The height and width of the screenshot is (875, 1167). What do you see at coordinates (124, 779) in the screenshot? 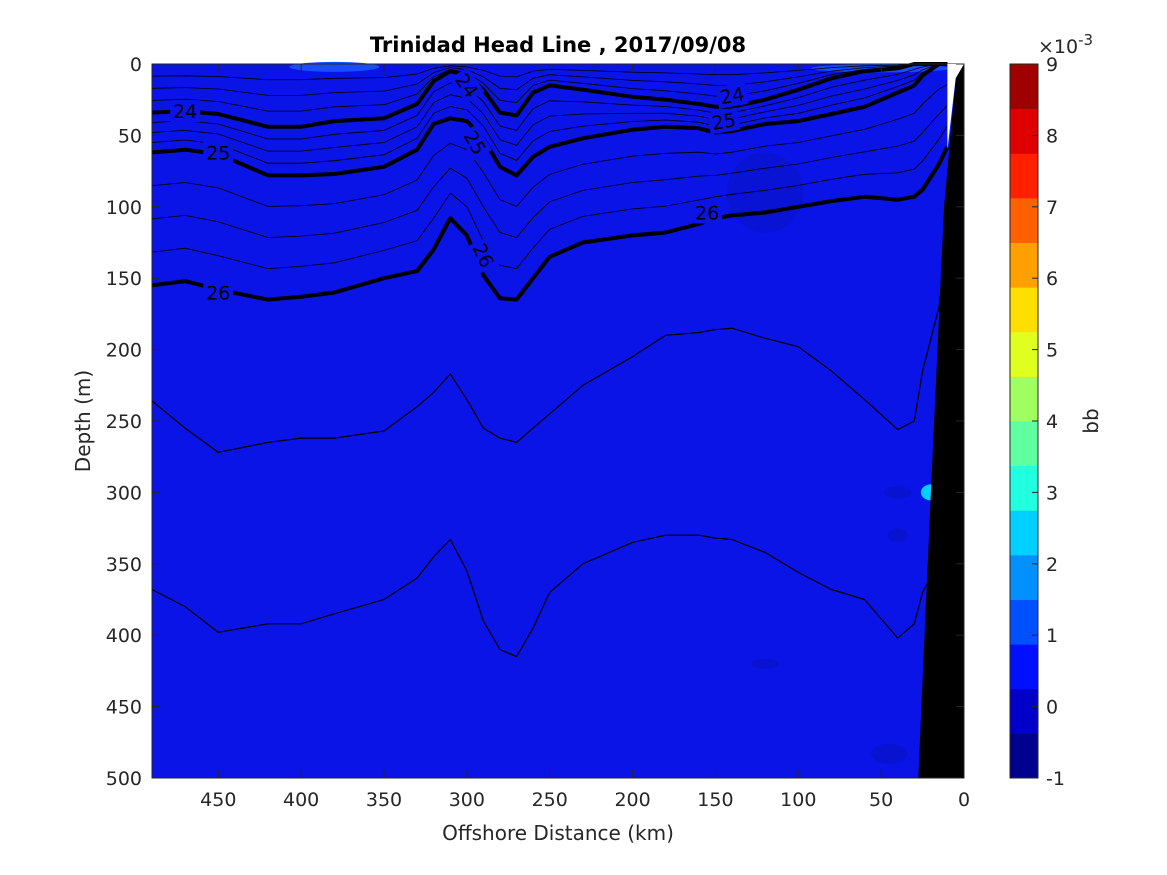
I see `y-tick-label: 500` at bounding box center [124, 779].